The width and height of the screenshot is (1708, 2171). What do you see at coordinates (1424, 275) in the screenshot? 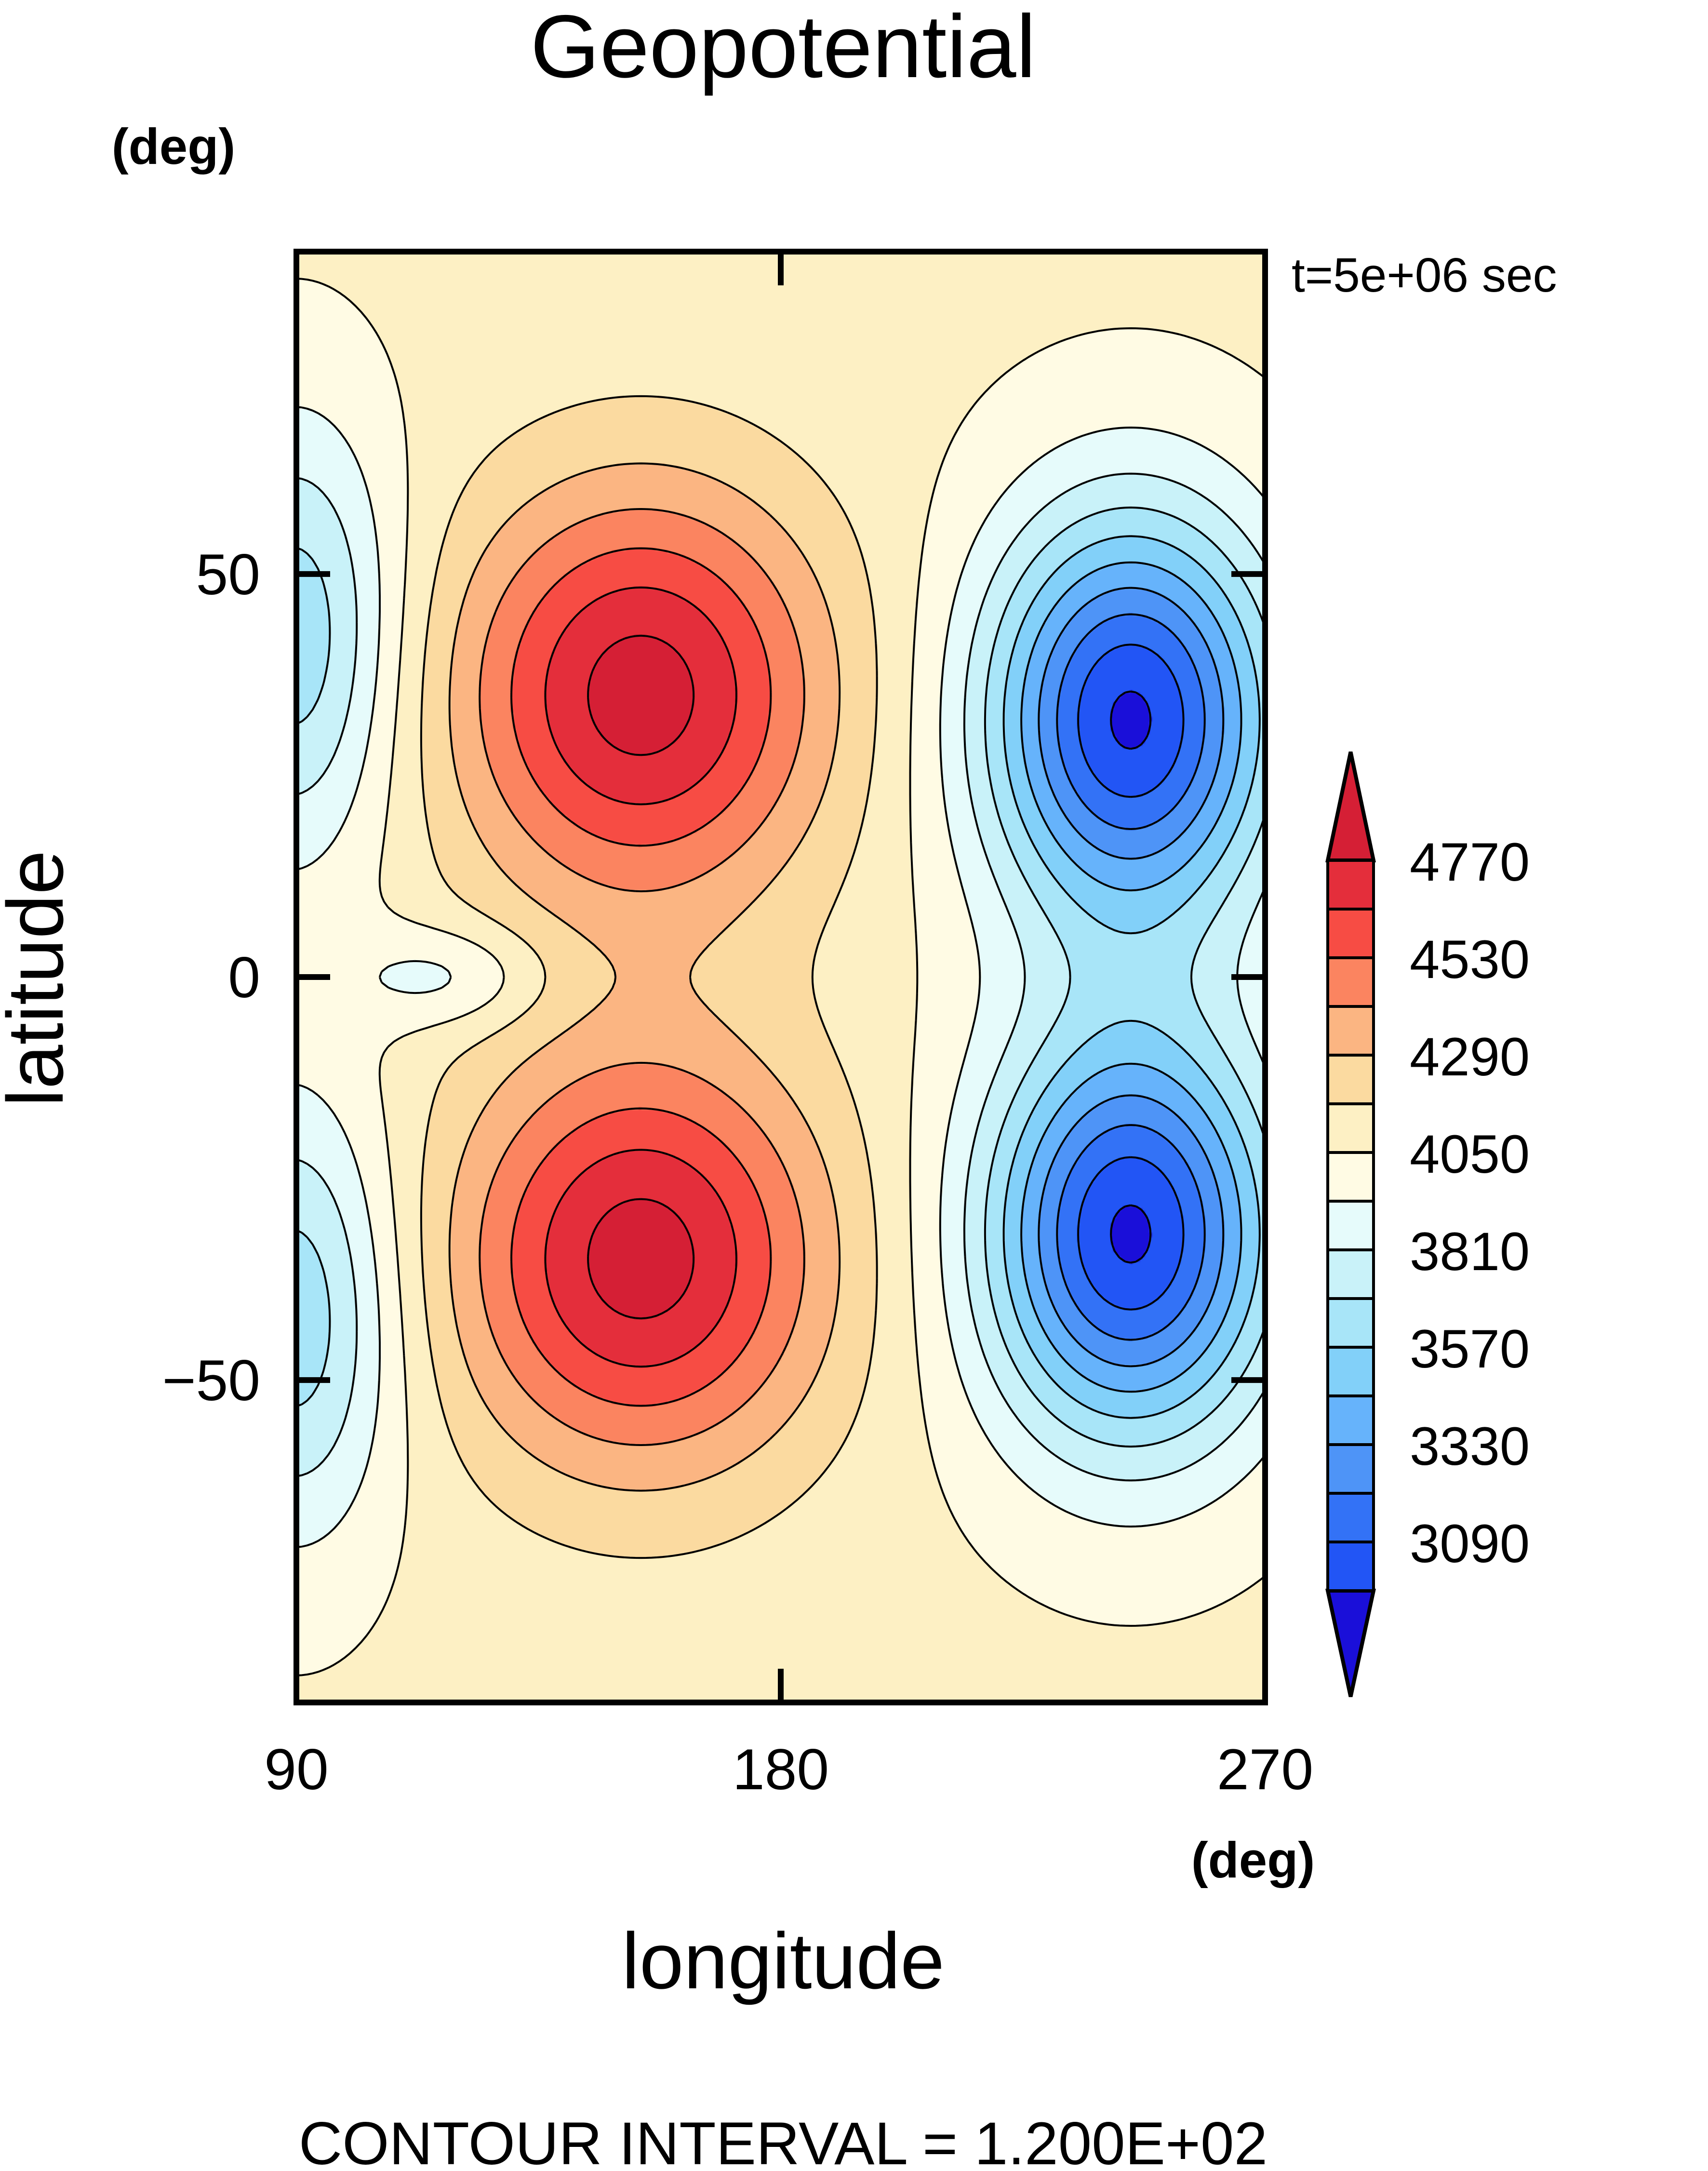
I see `time-label: t=5e+06 sec` at bounding box center [1424, 275].